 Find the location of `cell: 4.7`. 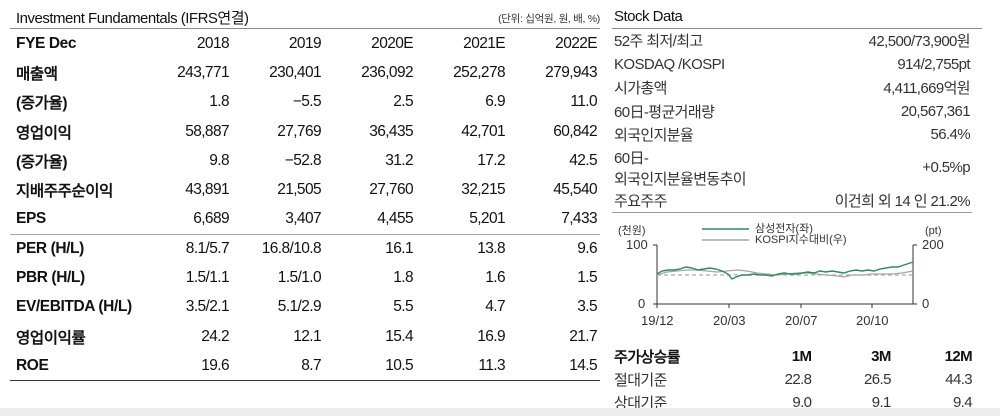

cell: 4.7 is located at coordinates (495, 307).